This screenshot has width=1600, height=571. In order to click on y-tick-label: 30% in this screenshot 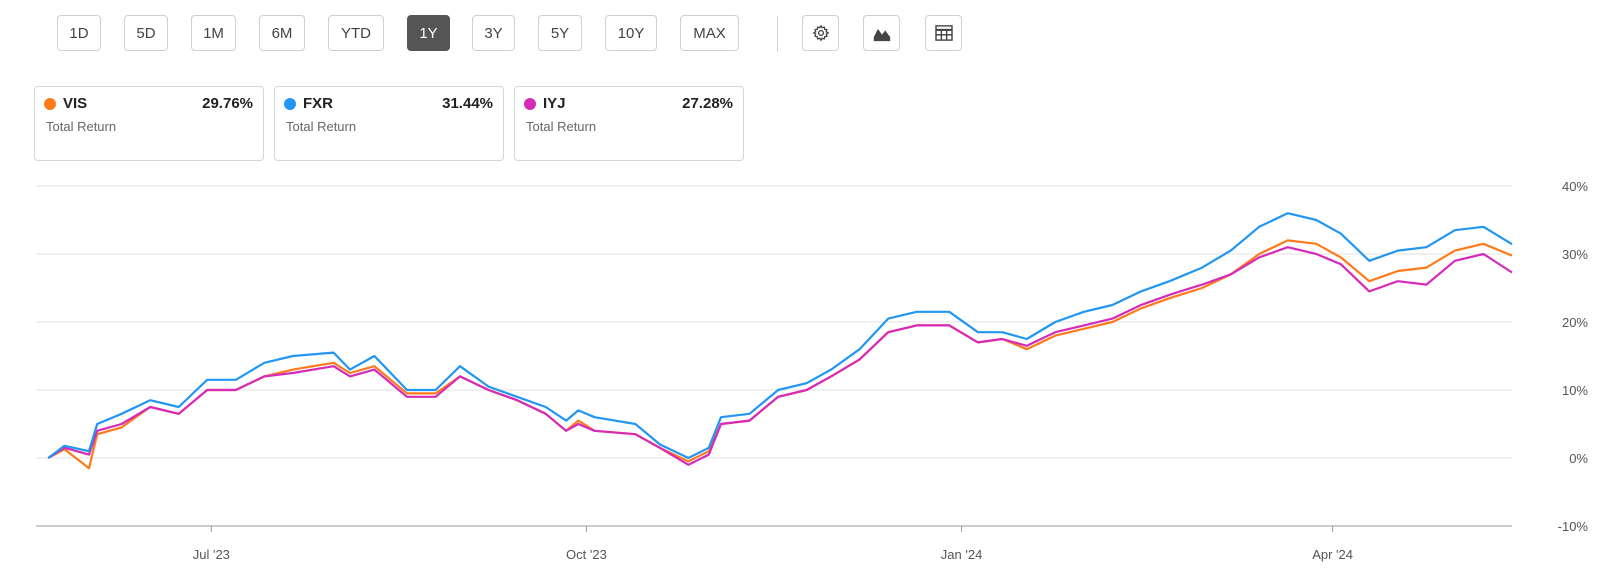, I will do `click(1575, 254)`.